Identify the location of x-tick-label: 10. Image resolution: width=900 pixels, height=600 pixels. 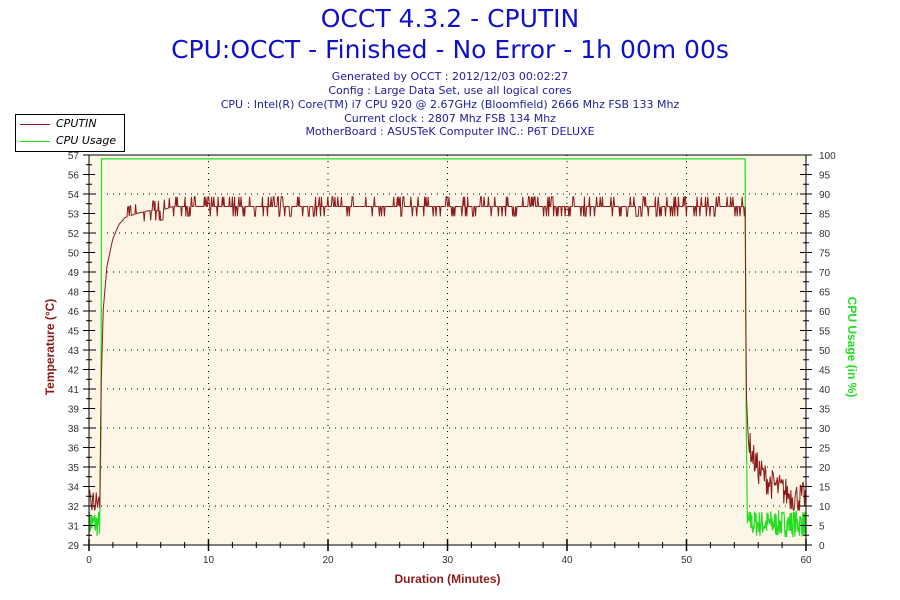
(209, 560).